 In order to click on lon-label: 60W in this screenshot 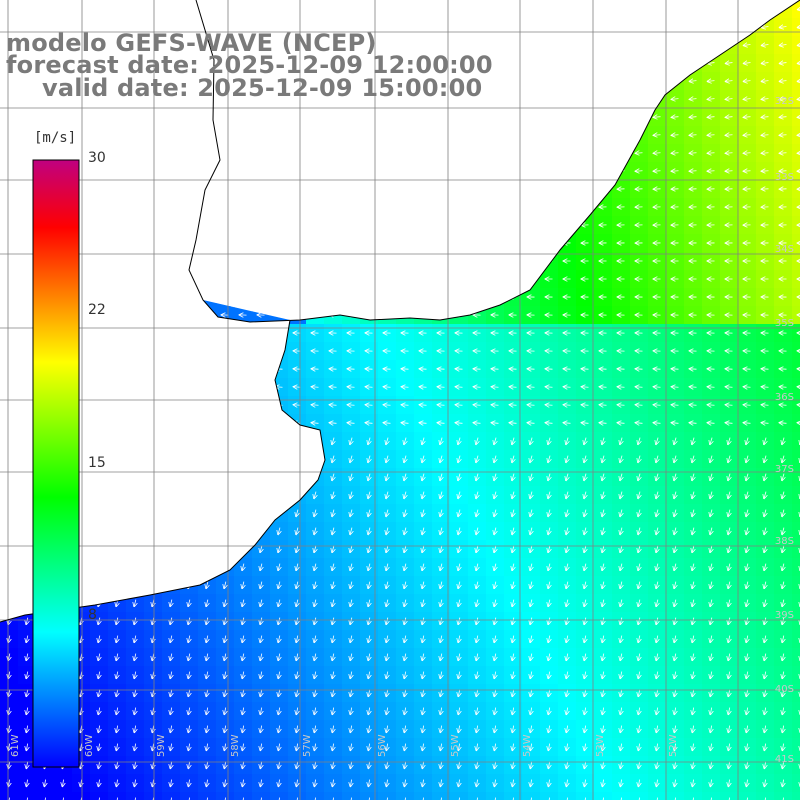, I will do `click(89, 745)`.